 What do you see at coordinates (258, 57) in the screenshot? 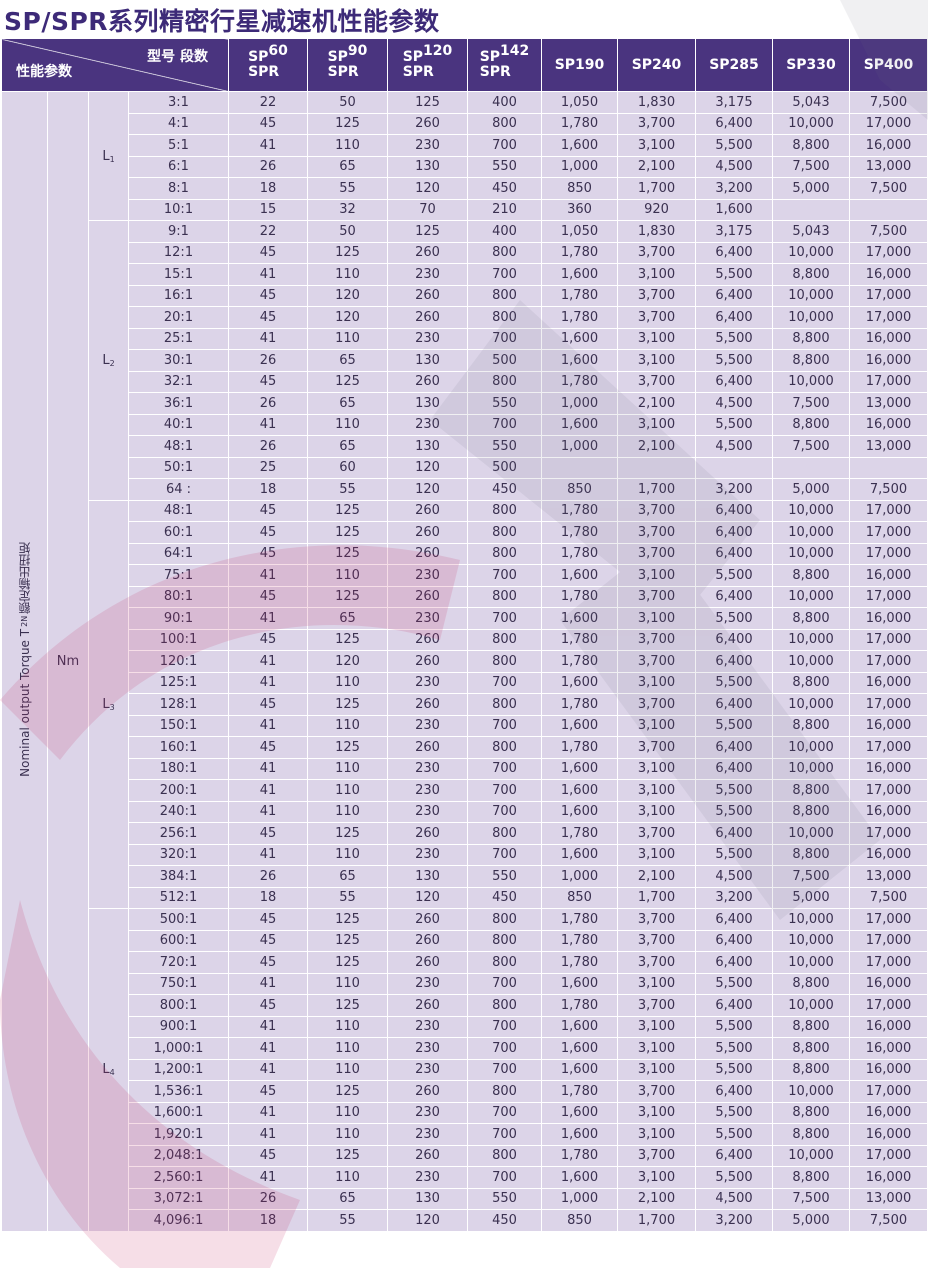
I see `model-line1: SP` at bounding box center [258, 57].